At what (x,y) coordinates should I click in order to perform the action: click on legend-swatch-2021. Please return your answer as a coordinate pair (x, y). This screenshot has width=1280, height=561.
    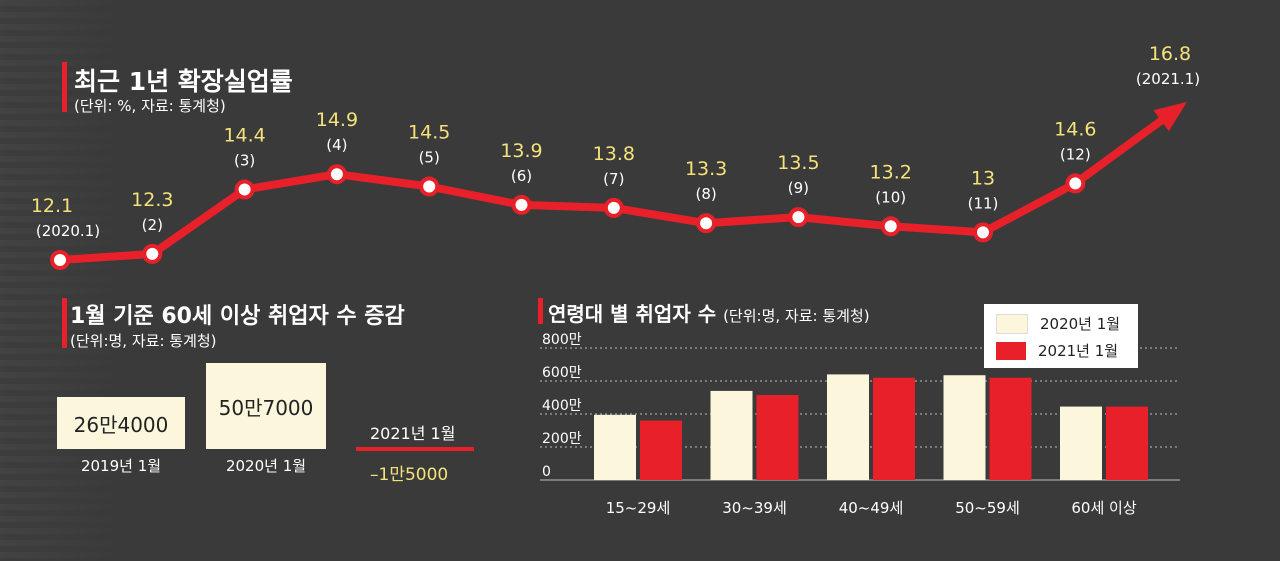
    Looking at the image, I should click on (1011, 350).